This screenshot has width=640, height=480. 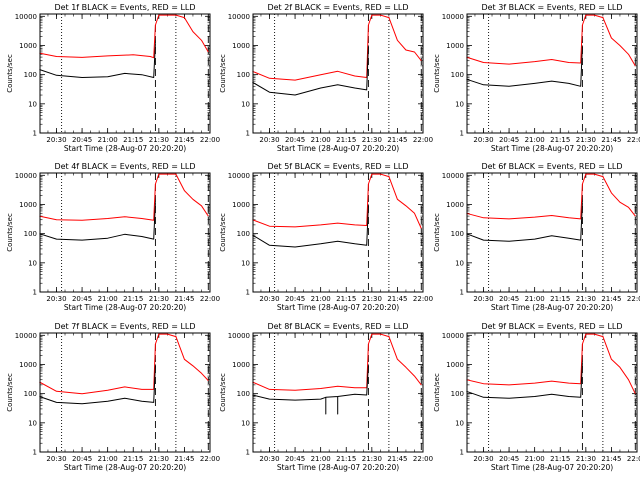 I want to click on panel-title: Det 2f BLACK = Events, RED = LLD, so click(x=337, y=7).